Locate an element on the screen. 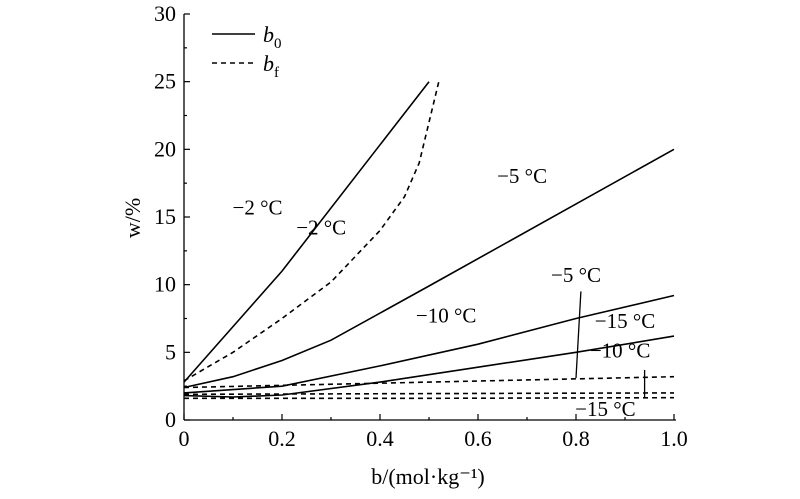  y-tick-label: 20 is located at coordinates (165, 148).